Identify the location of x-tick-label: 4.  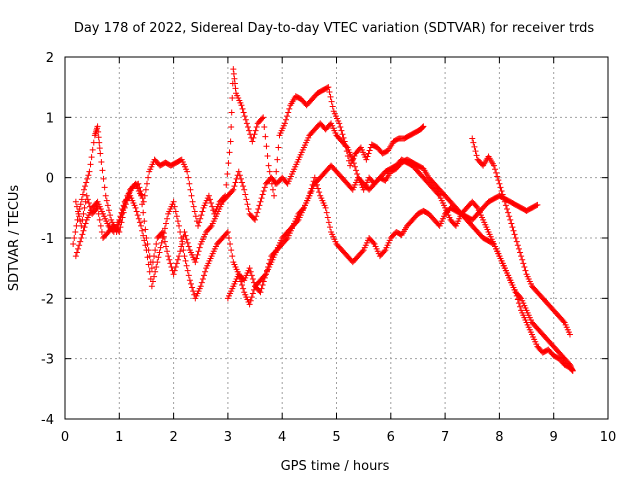
(282, 437).